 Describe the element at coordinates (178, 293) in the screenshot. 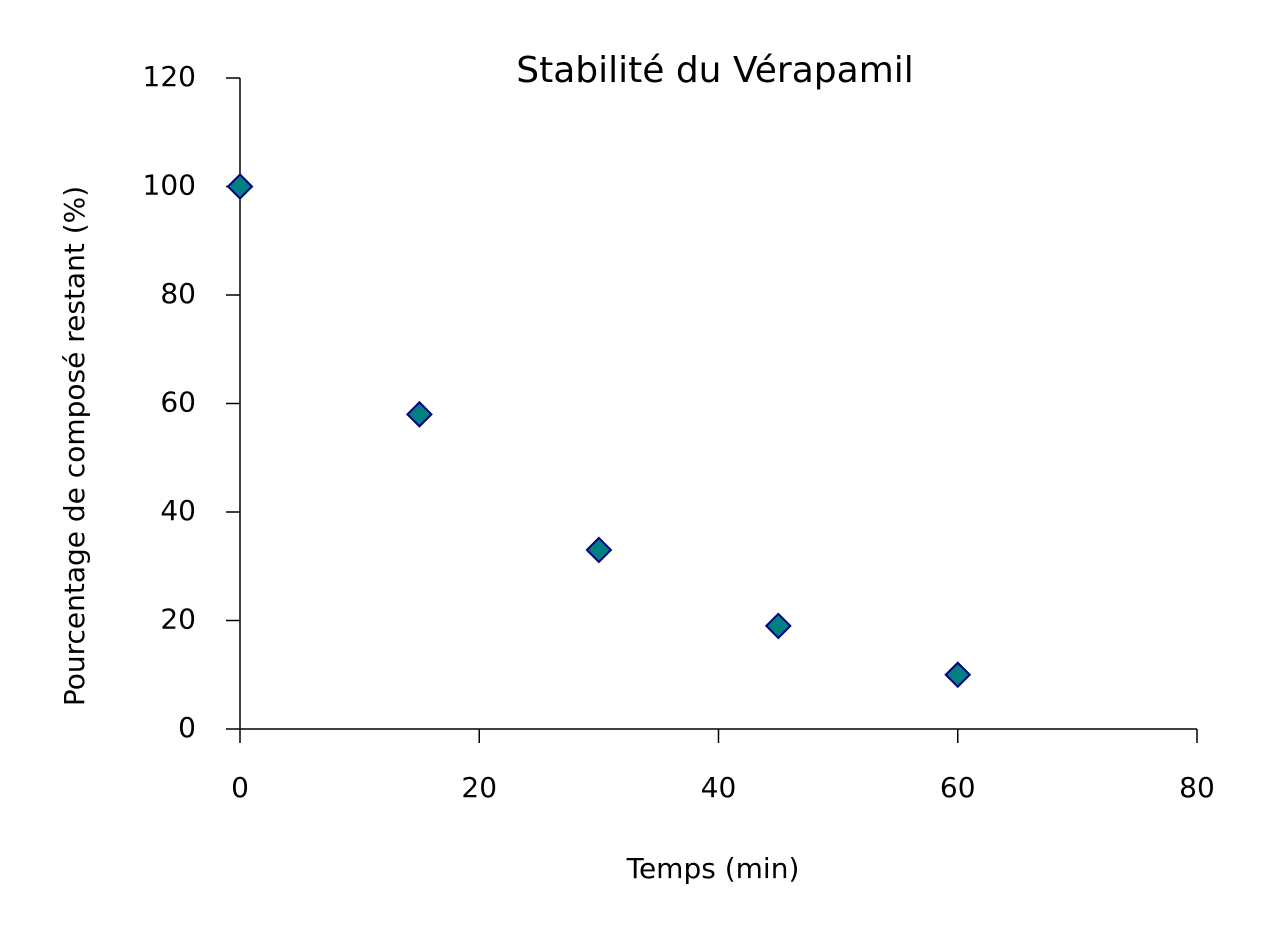

I see `y-tick-label: 80` at that location.